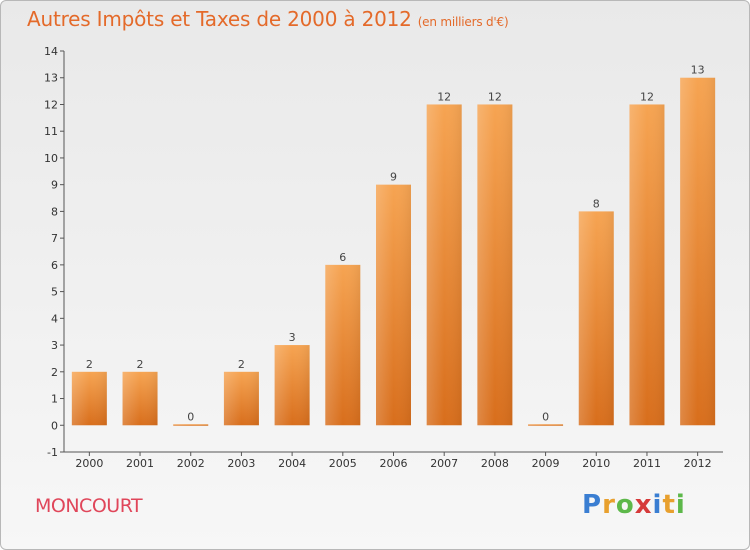 The image size is (750, 550). What do you see at coordinates (625, 505) in the screenshot?
I see `logo-letter: o` at bounding box center [625, 505].